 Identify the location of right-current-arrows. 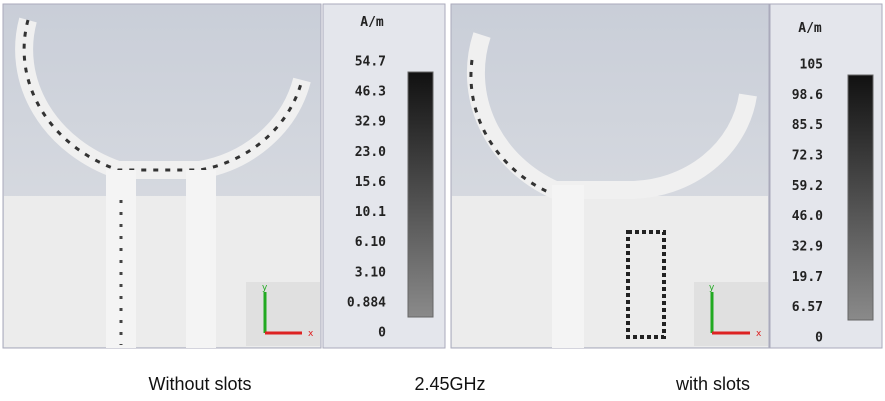
(512, 128).